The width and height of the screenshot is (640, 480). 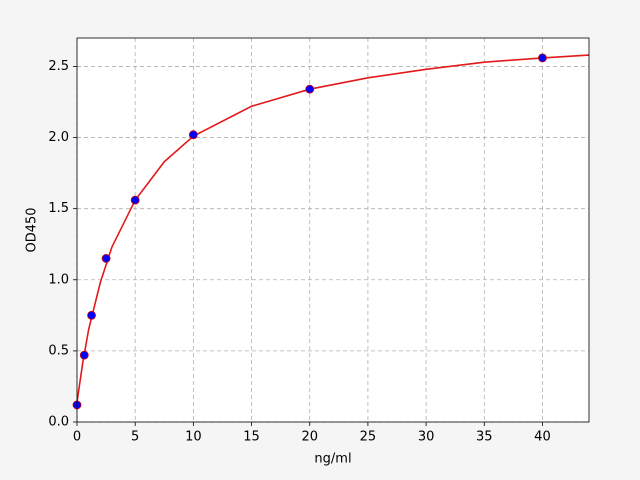 What do you see at coordinates (484, 437) in the screenshot?
I see `x-tick-label: 35` at bounding box center [484, 437].